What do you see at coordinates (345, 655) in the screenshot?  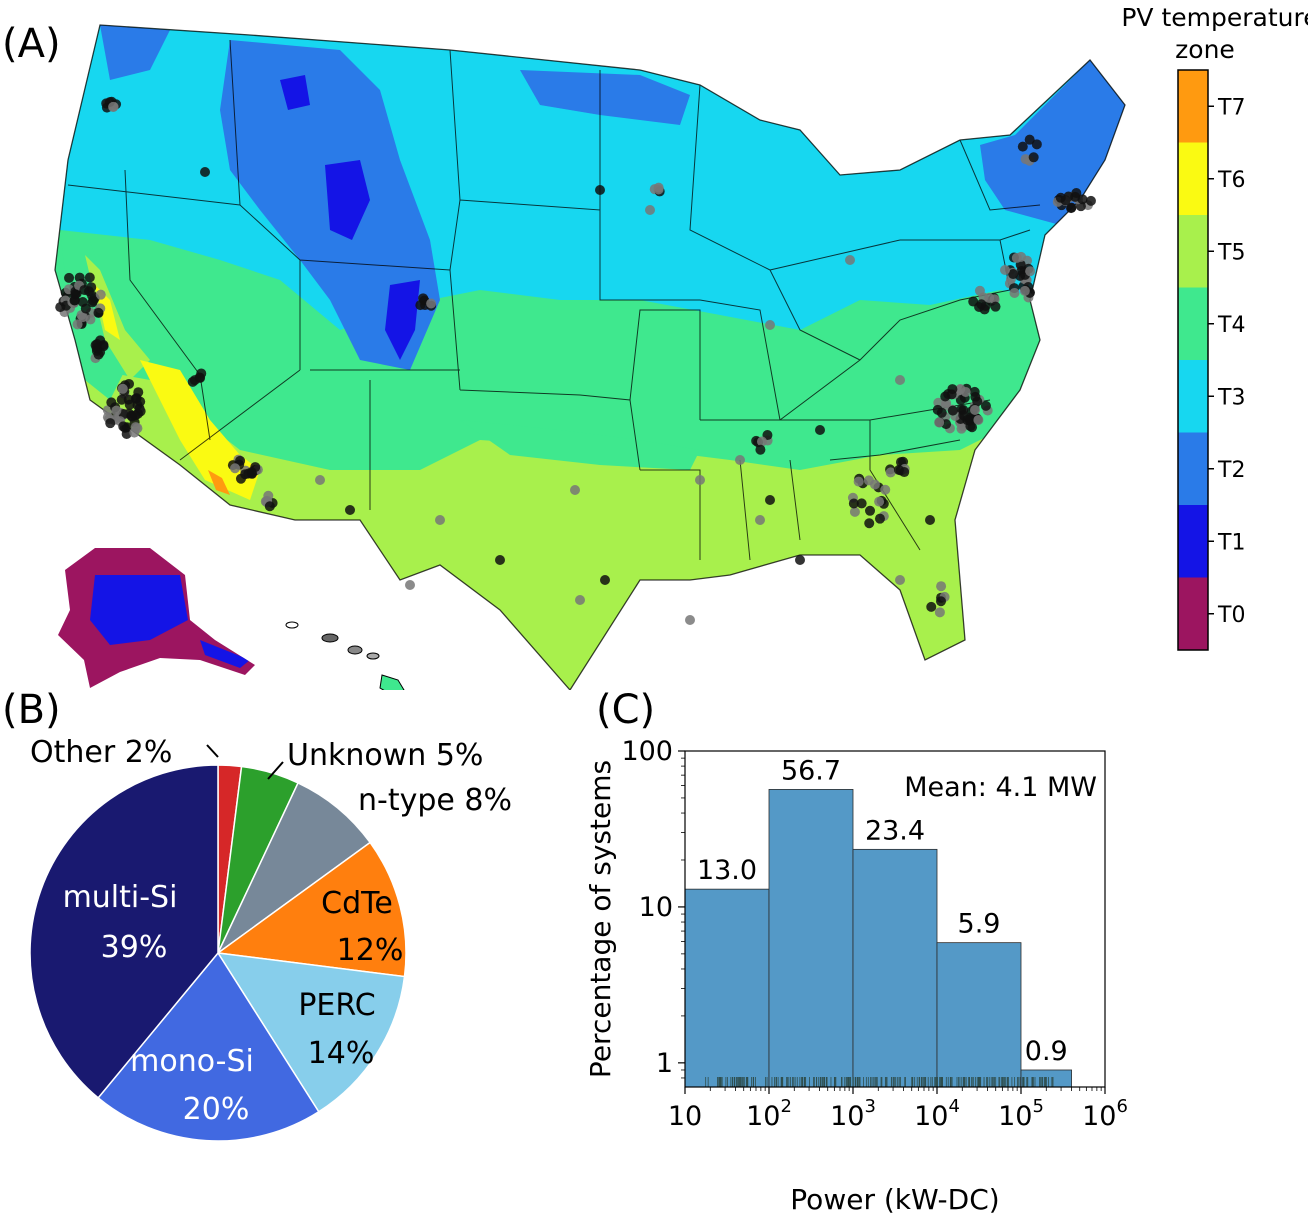 I see `hawaii-islands` at bounding box center [345, 655].